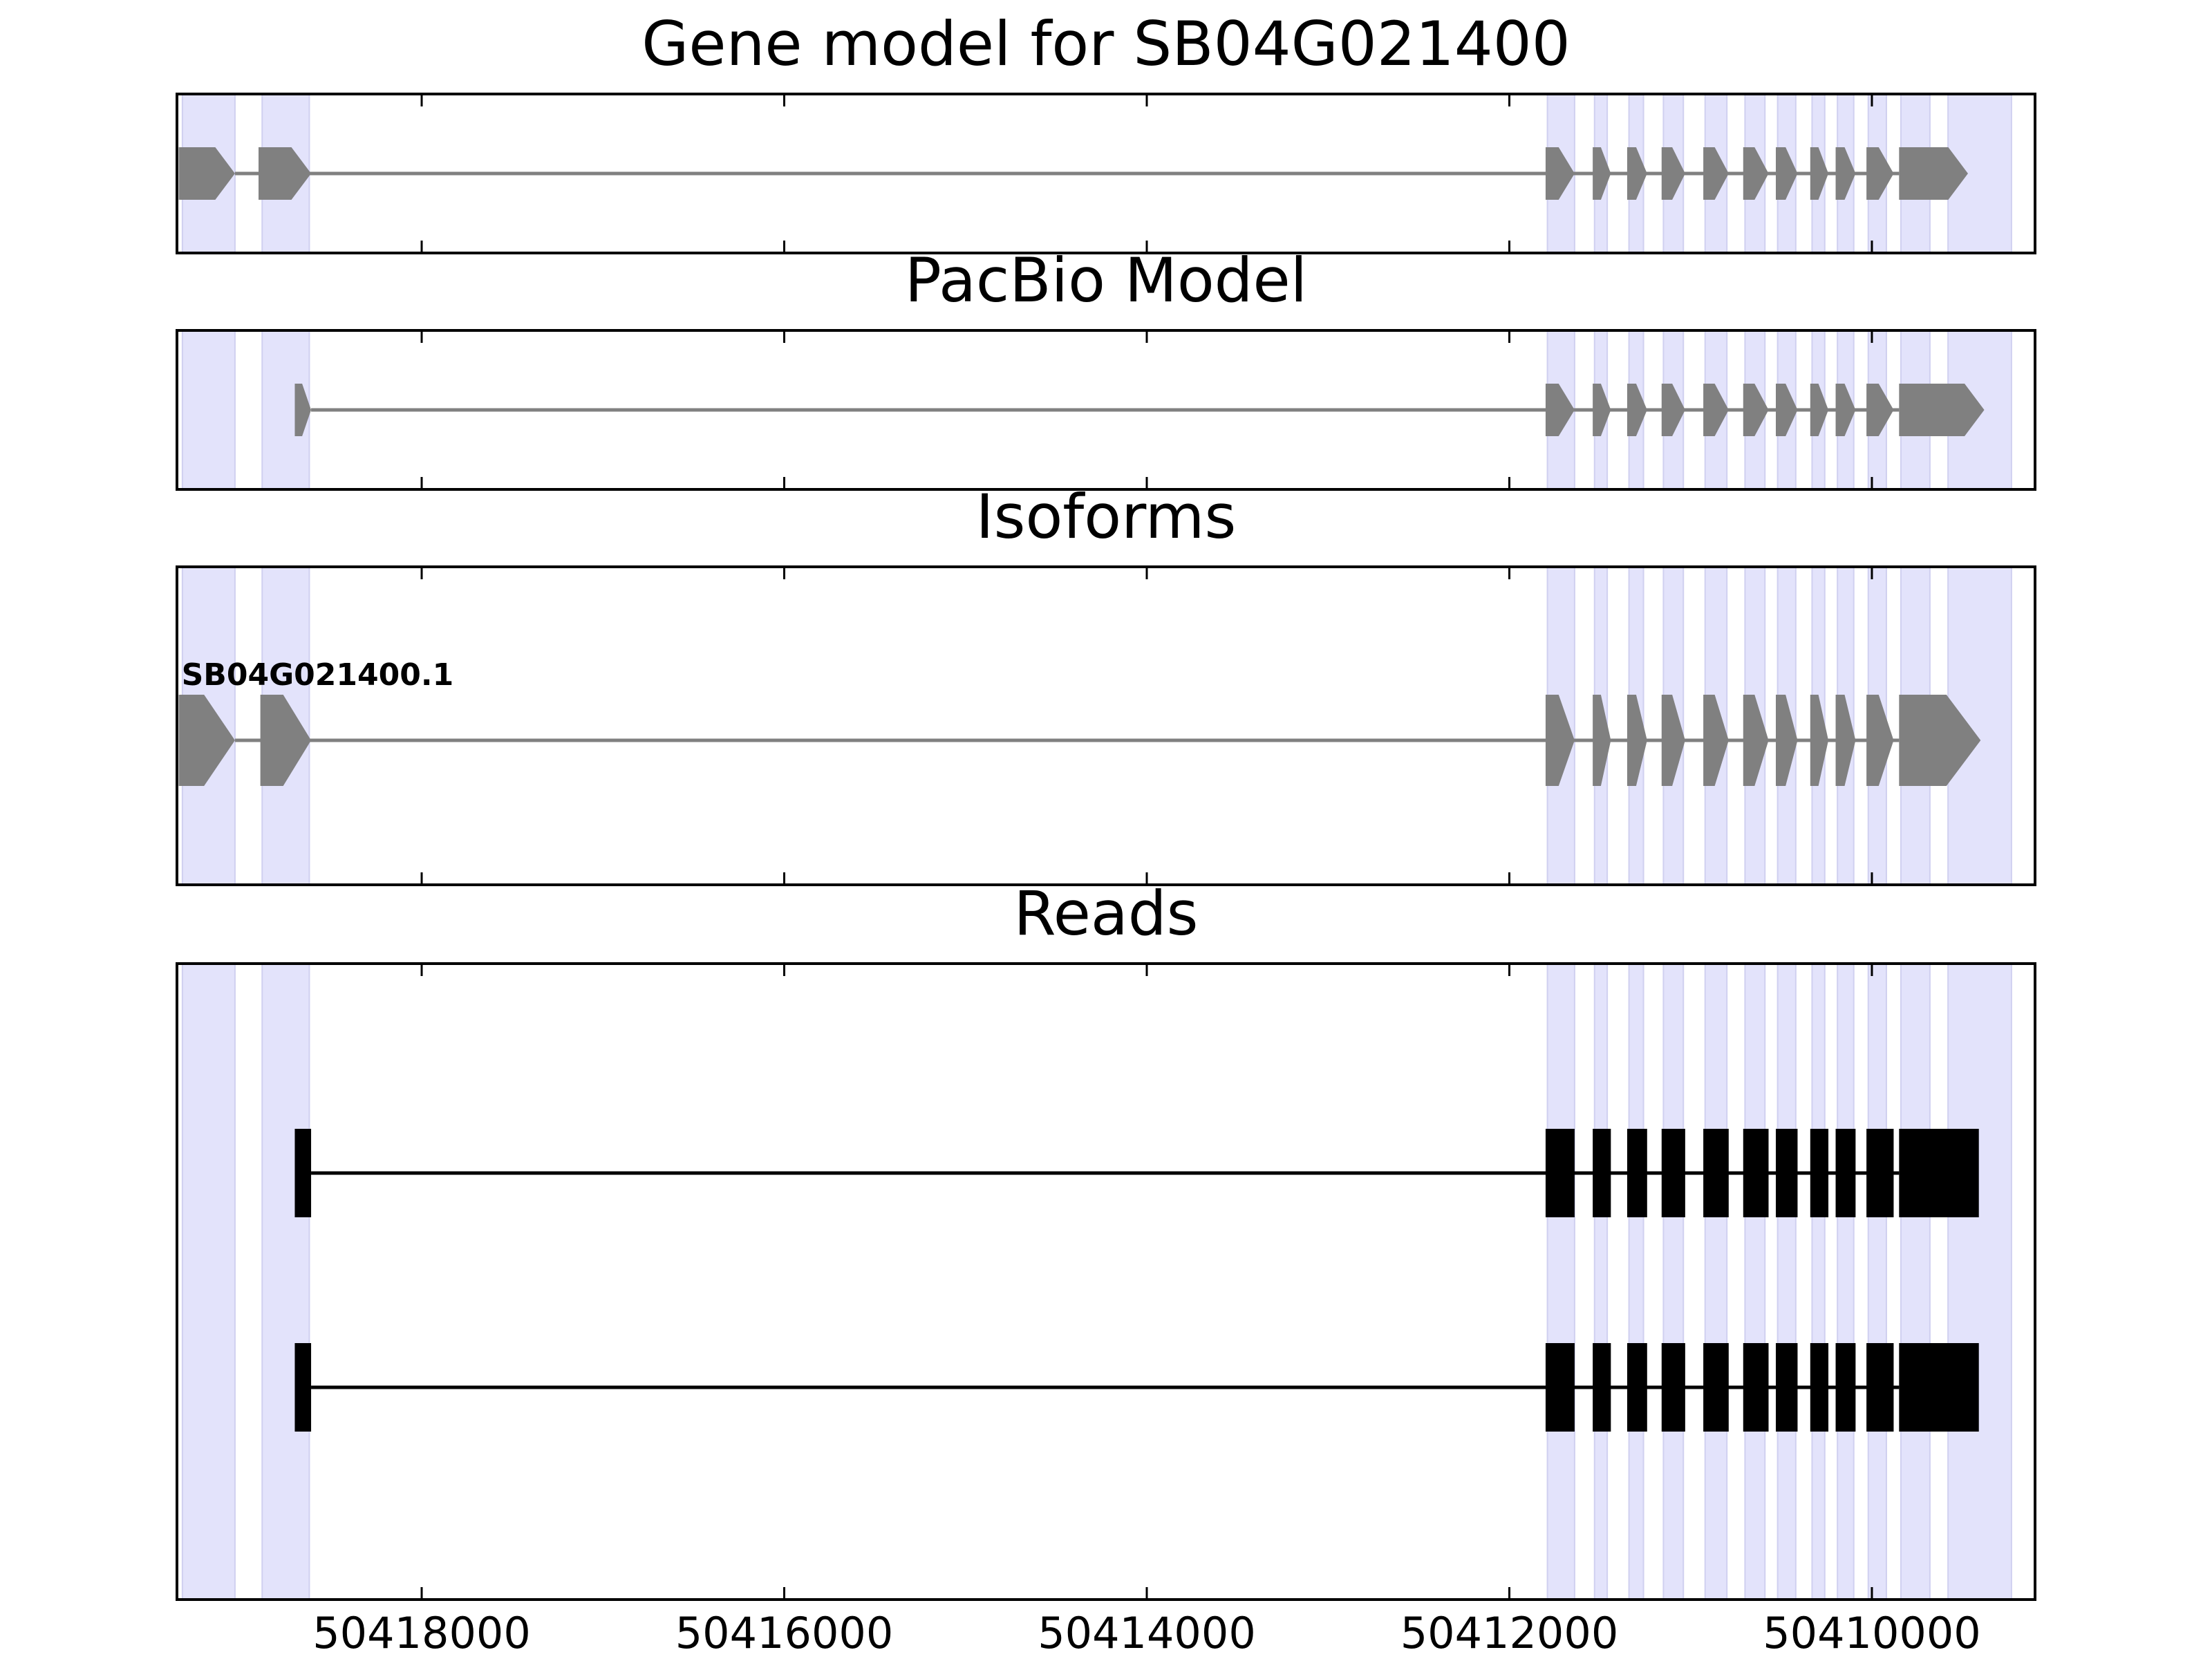 The height and width of the screenshot is (1659, 2212). I want to click on x-tick-label: 50414000, so click(1147, 1633).